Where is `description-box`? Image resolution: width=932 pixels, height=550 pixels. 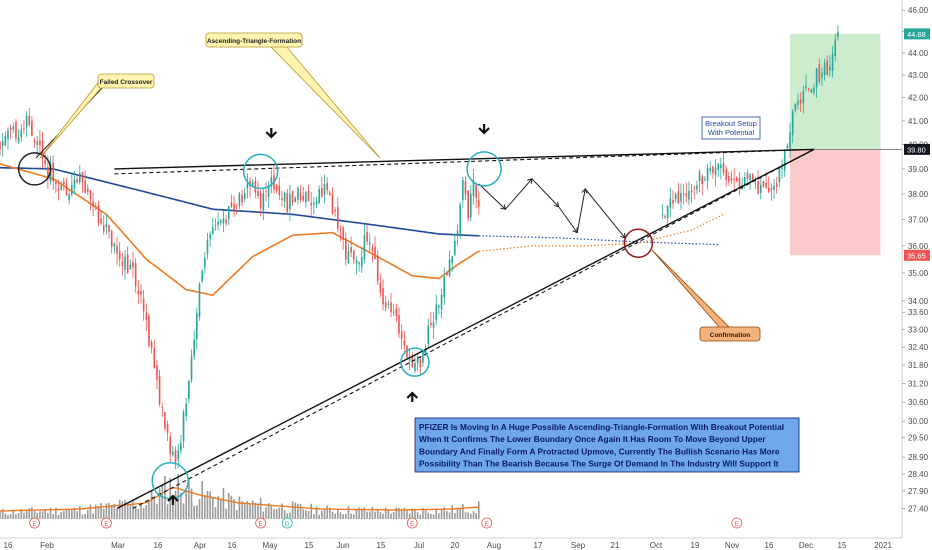 description-box is located at coordinates (607, 445).